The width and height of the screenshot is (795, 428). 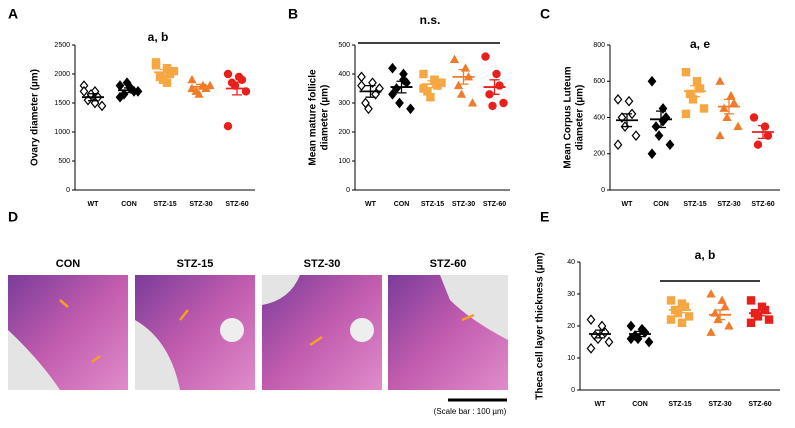 What do you see at coordinates (700, 44) in the screenshot?
I see `annotation: a, e` at bounding box center [700, 44].